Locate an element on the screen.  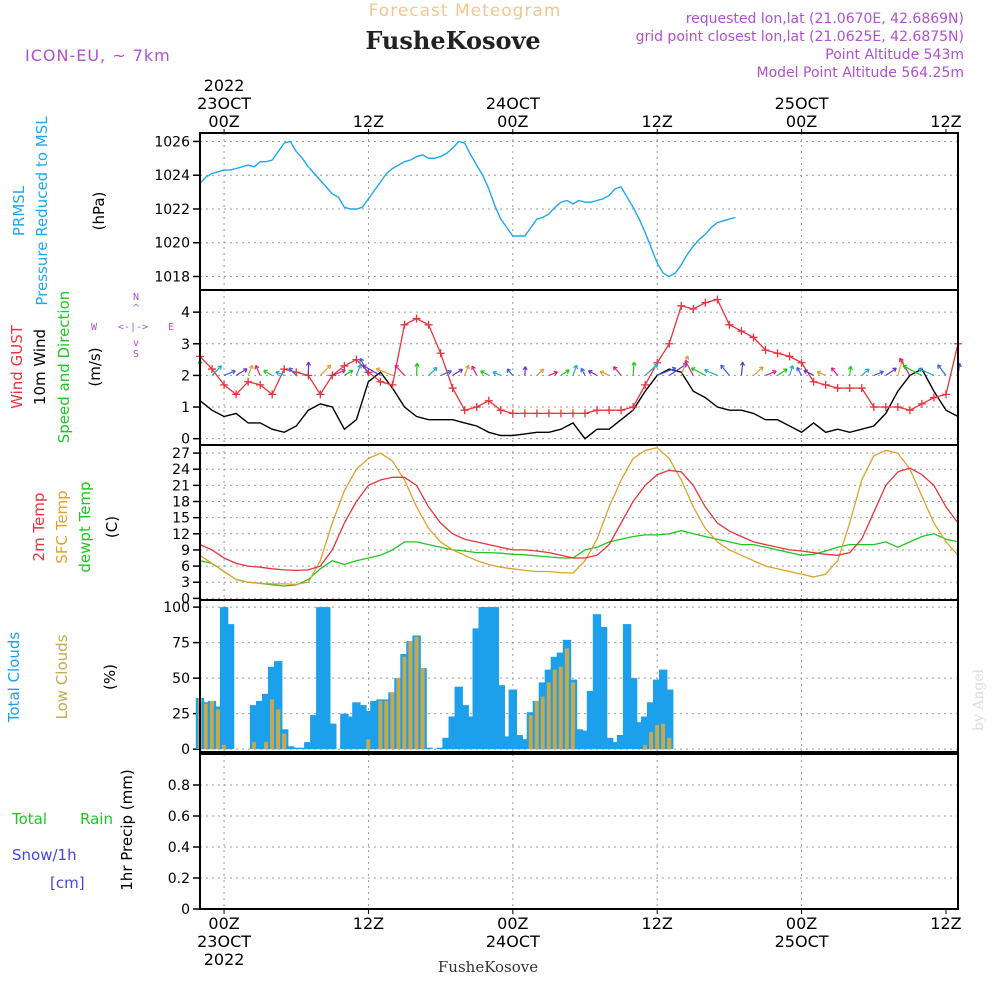
y-tick-label: 3 is located at coordinates (185, 583).